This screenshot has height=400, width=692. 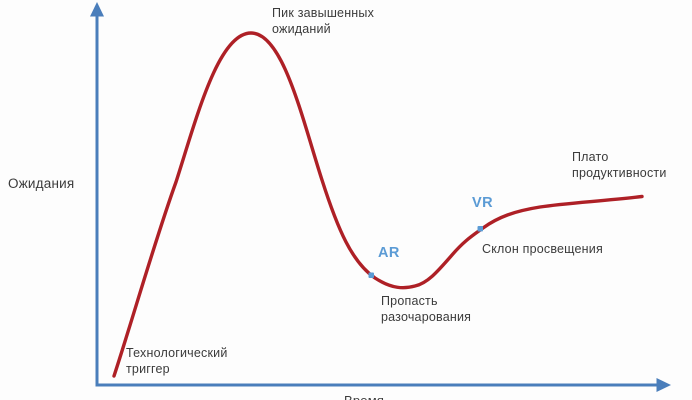 What do you see at coordinates (364, 396) in the screenshot?
I see `x-axis-label: Время` at bounding box center [364, 396].